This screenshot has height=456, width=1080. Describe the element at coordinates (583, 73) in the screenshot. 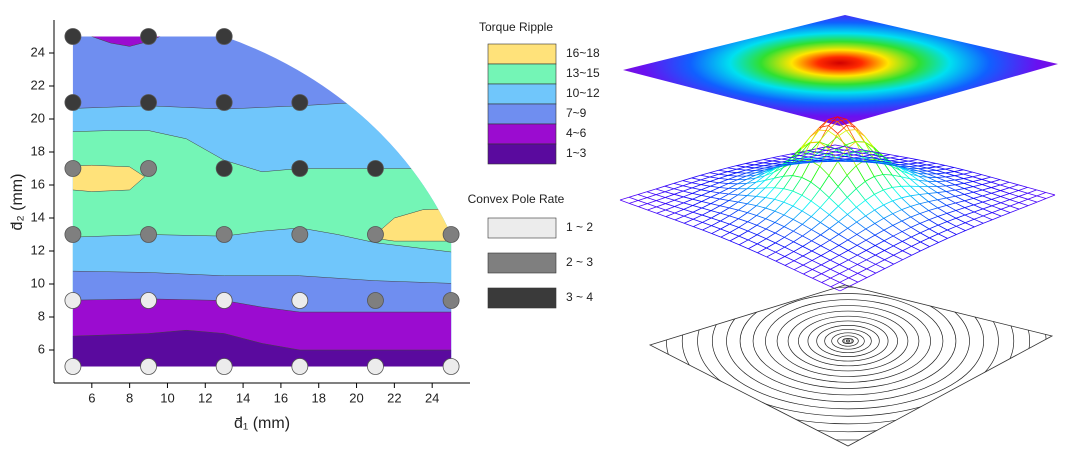

I see `legend-label: 13~15` at that location.